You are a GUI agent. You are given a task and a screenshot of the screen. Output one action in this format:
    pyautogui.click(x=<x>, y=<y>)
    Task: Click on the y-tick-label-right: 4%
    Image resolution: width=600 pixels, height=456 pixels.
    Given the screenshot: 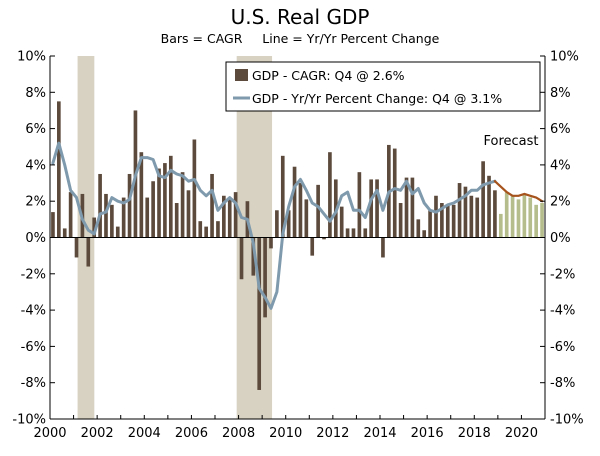 What is the action you would take?
    pyautogui.click(x=560, y=165)
    